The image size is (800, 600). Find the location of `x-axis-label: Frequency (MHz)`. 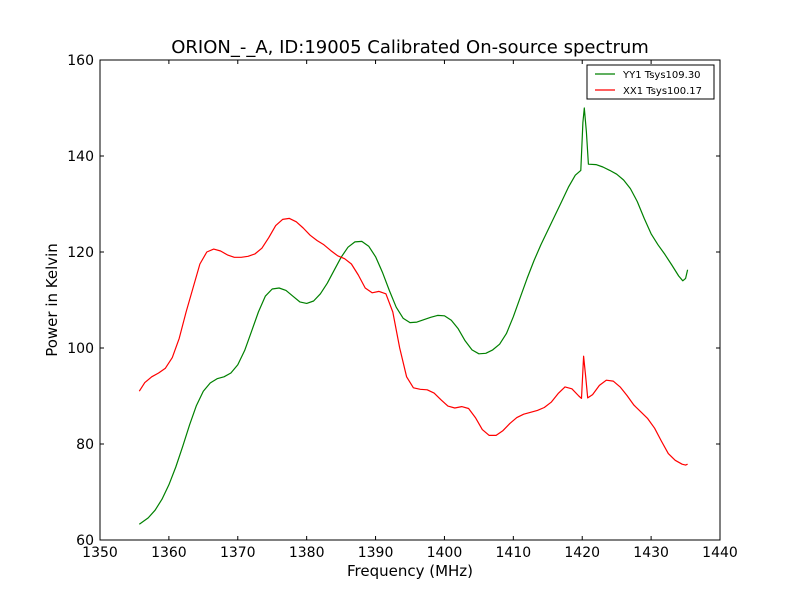

x-axis-label: Frequency (MHz) is located at coordinates (410, 571).